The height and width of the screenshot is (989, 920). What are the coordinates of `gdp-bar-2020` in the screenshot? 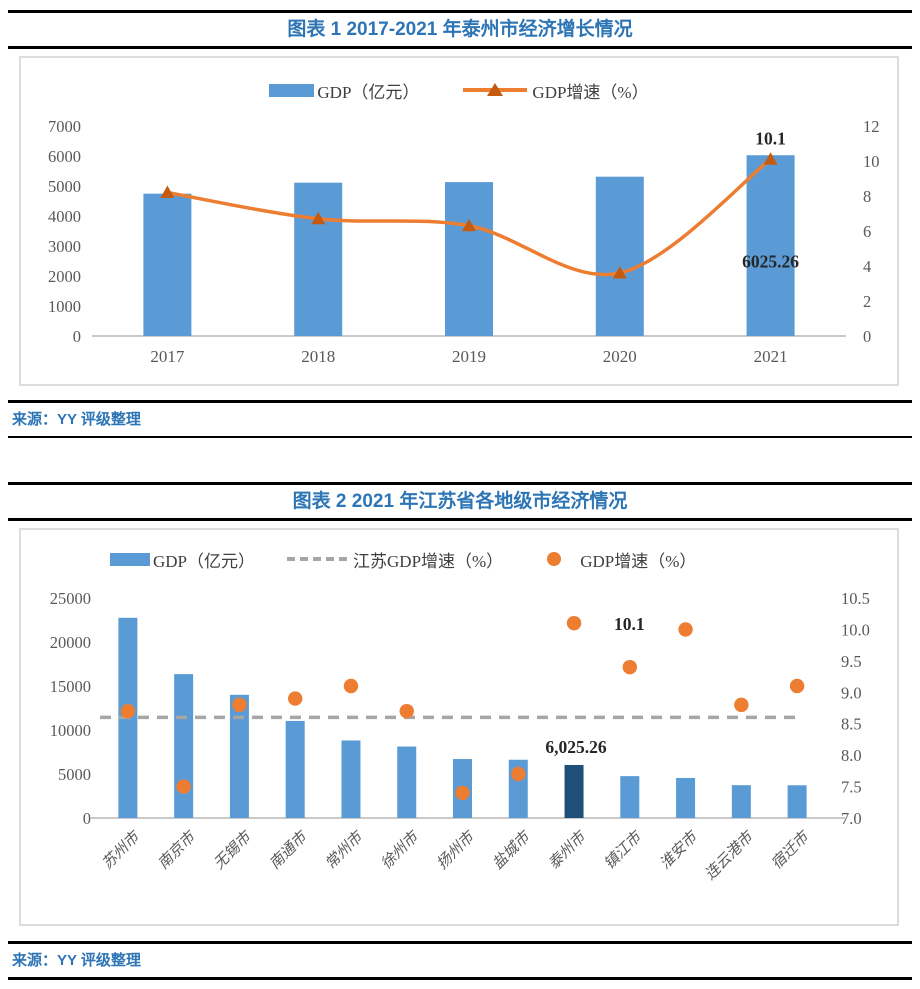 It's located at (619, 256).